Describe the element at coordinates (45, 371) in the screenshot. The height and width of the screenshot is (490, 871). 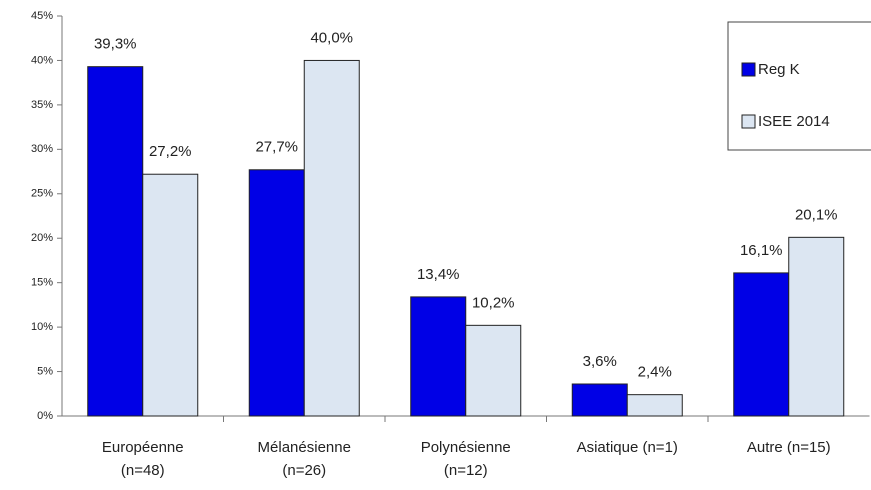
I see `y-tick-label: 5%` at that location.